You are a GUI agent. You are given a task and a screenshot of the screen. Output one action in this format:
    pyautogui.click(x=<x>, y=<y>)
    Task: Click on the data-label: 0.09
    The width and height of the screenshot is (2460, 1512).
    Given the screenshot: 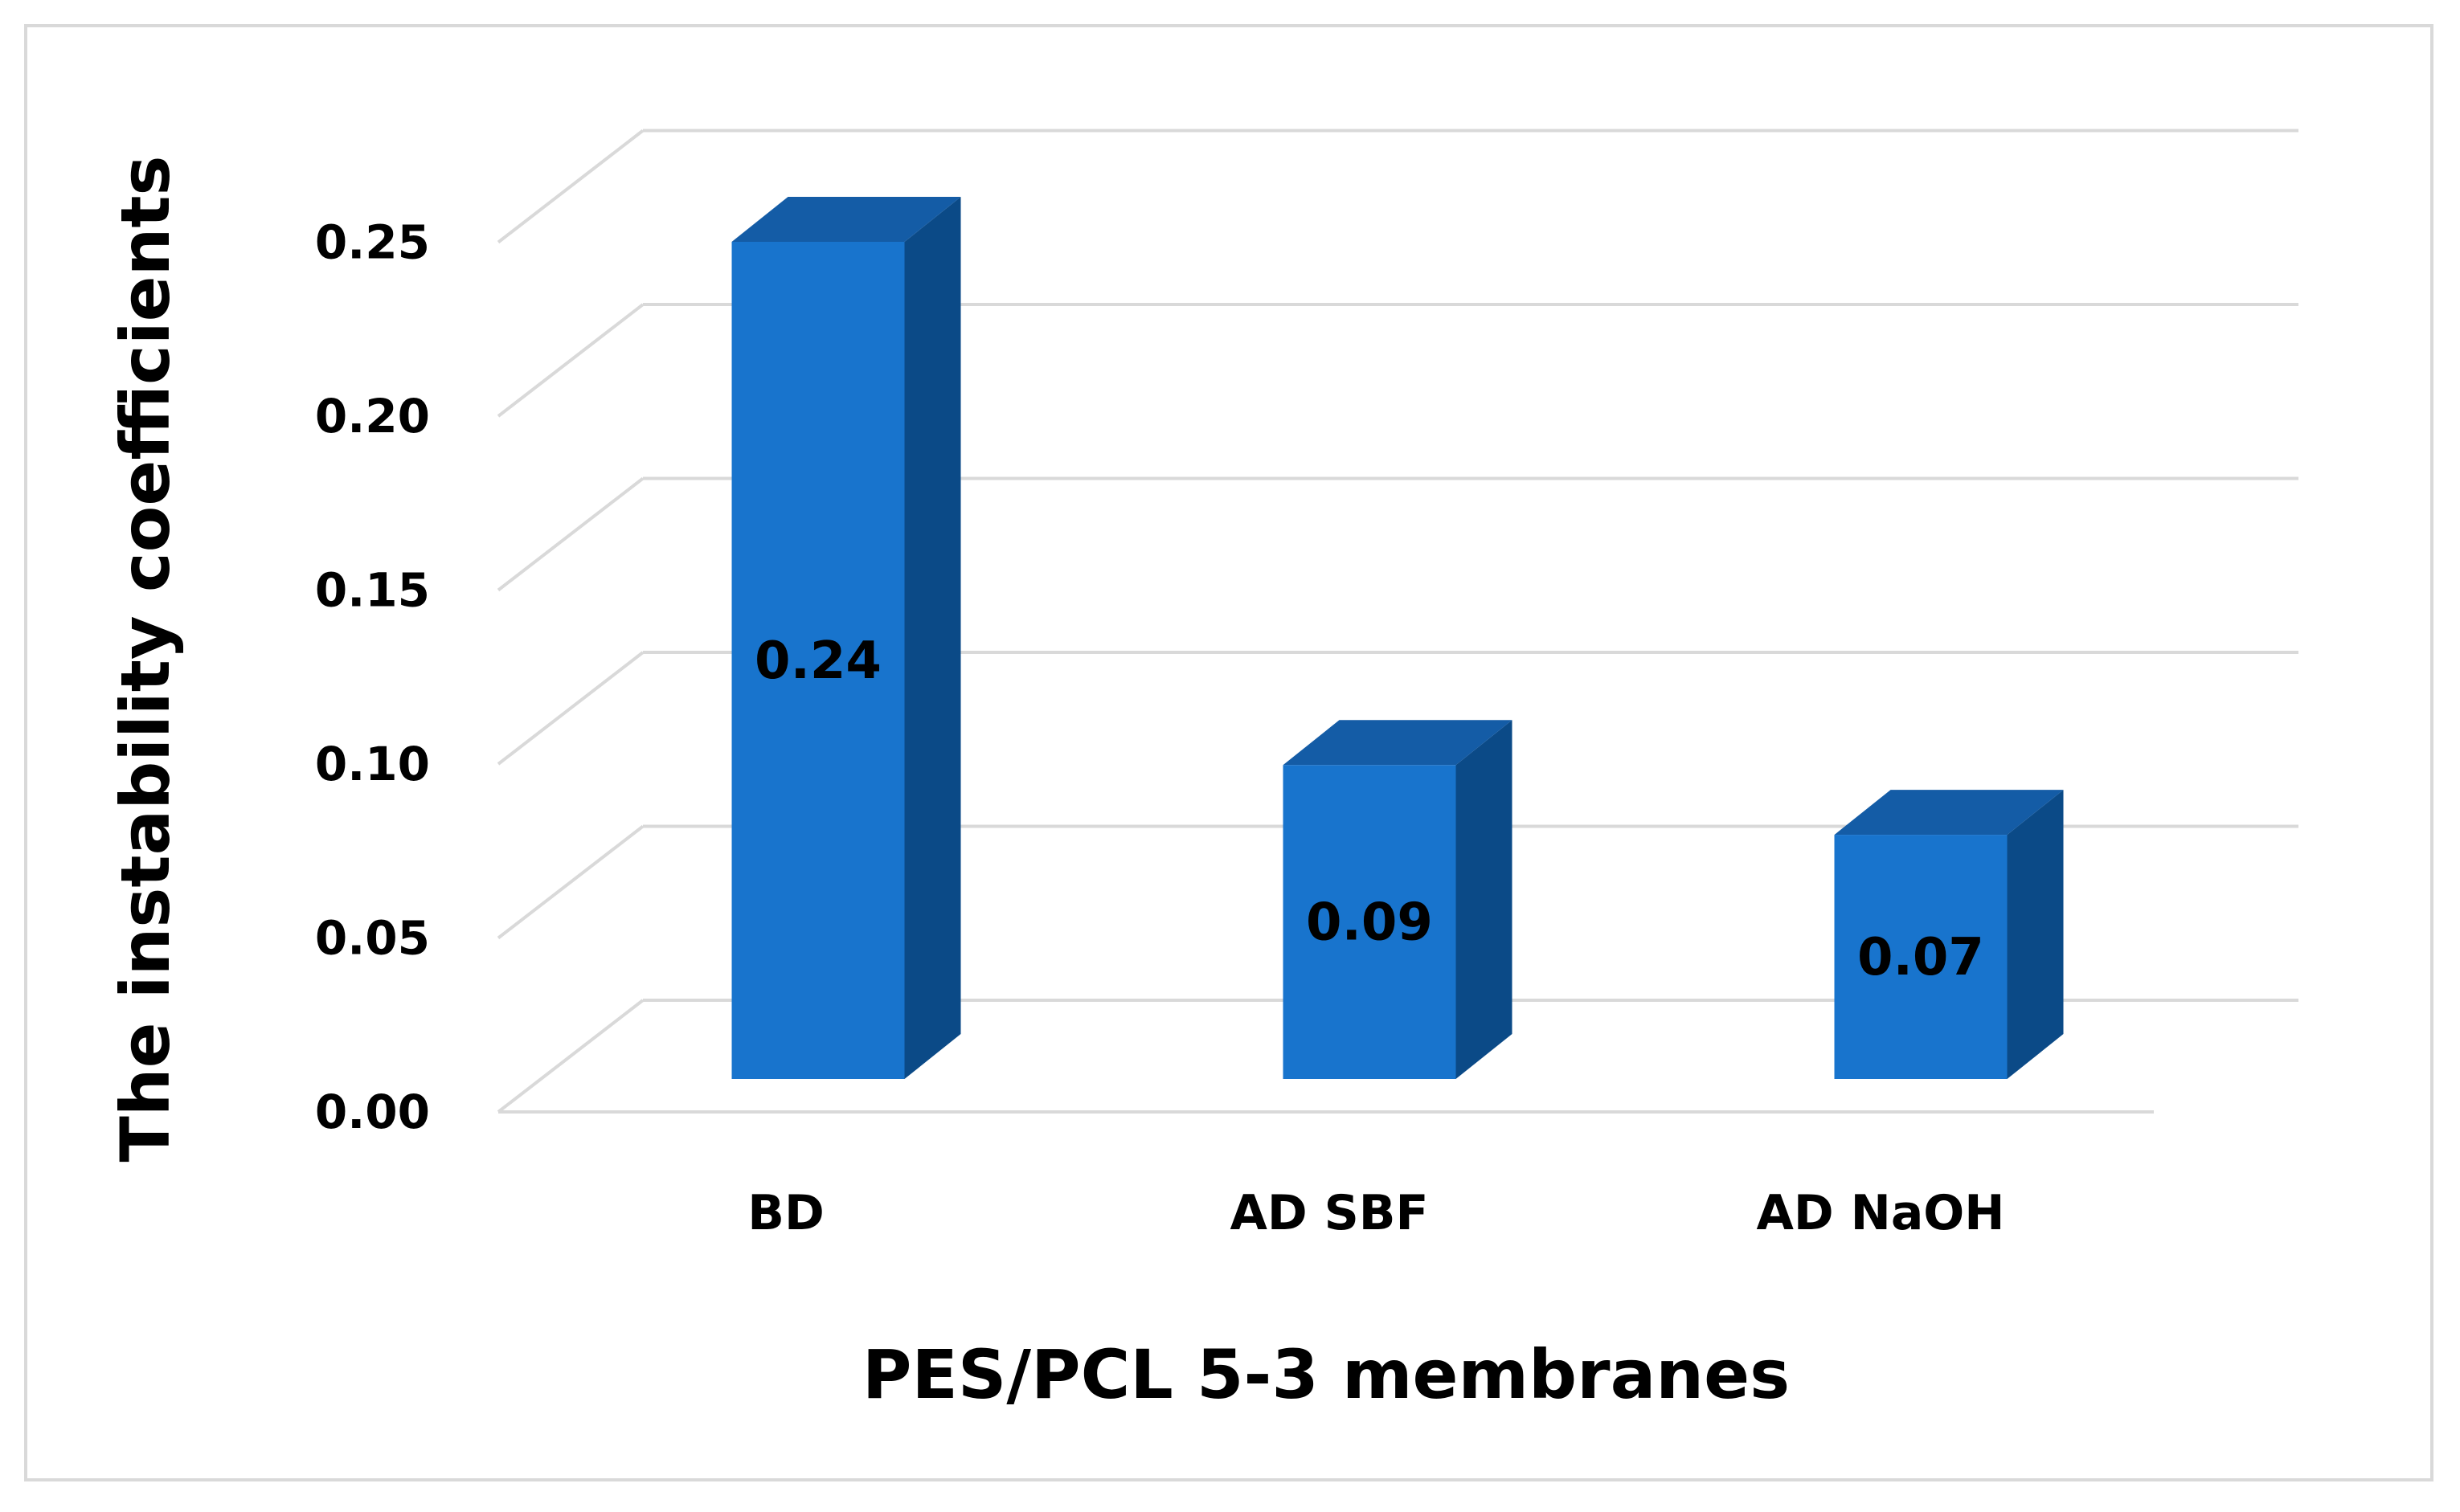 What is the action you would take?
    pyautogui.click(x=1369, y=923)
    